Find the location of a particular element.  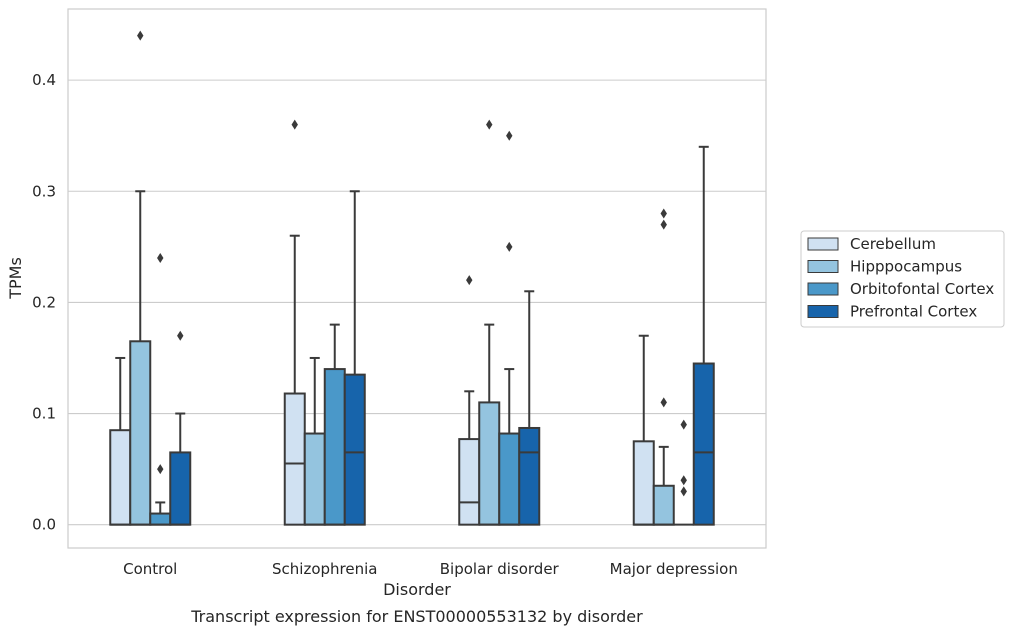

x-tick-label: Major depression is located at coordinates (674, 569).